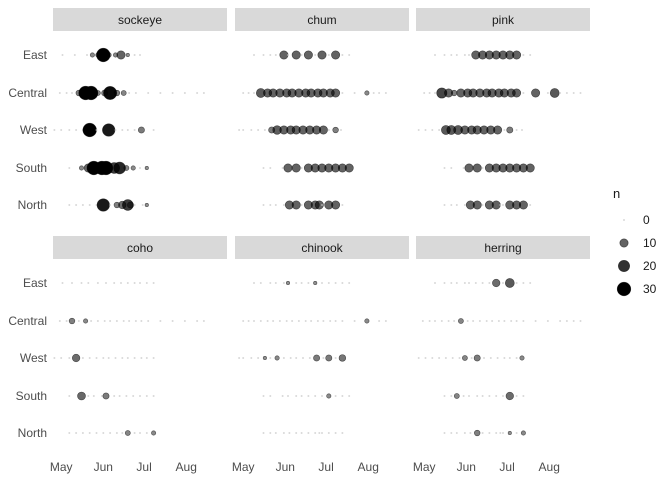 This screenshot has width=672, height=480. I want to click on panel-pink: pink, so click(503, 109).